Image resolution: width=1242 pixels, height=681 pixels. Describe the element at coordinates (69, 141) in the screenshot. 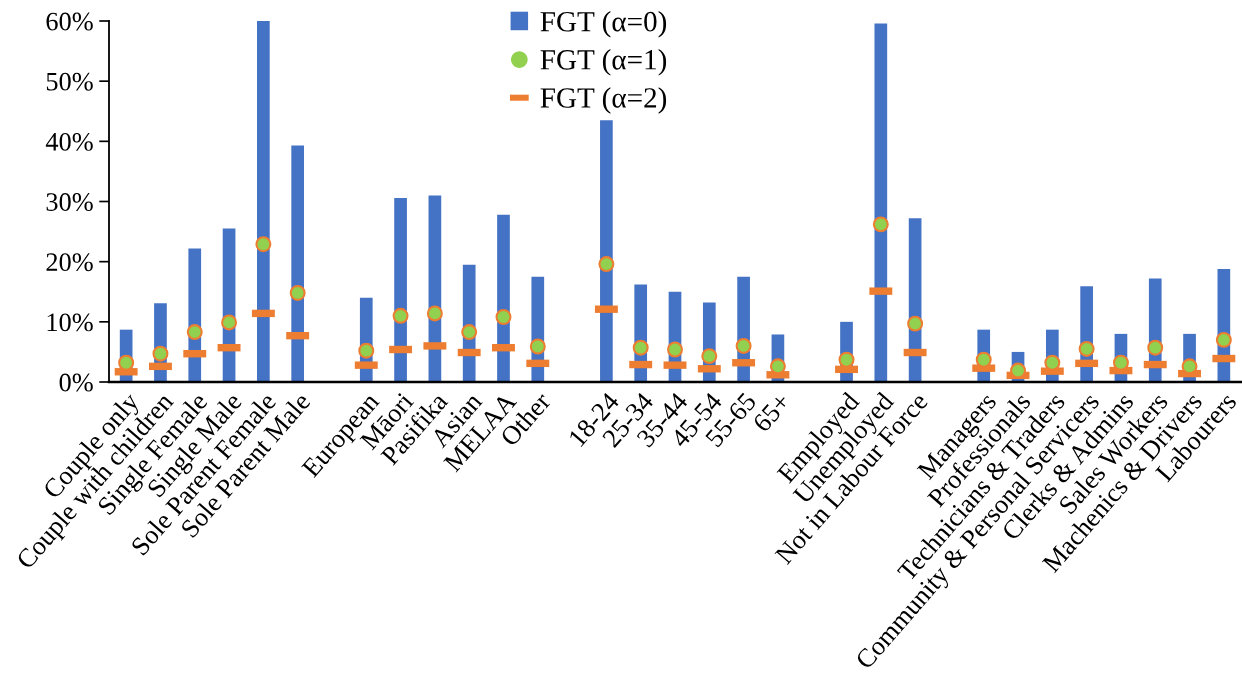

I see `y-tick-label: 40%` at that location.